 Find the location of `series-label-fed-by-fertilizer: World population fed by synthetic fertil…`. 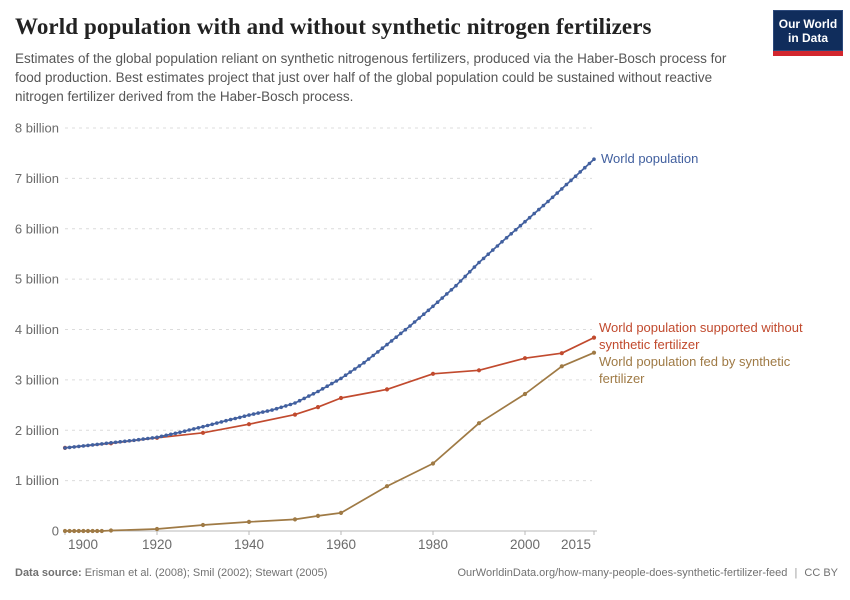

series-label-fed-by-fertilizer: World population fed by synthetic fertil… is located at coordinates (695, 370).